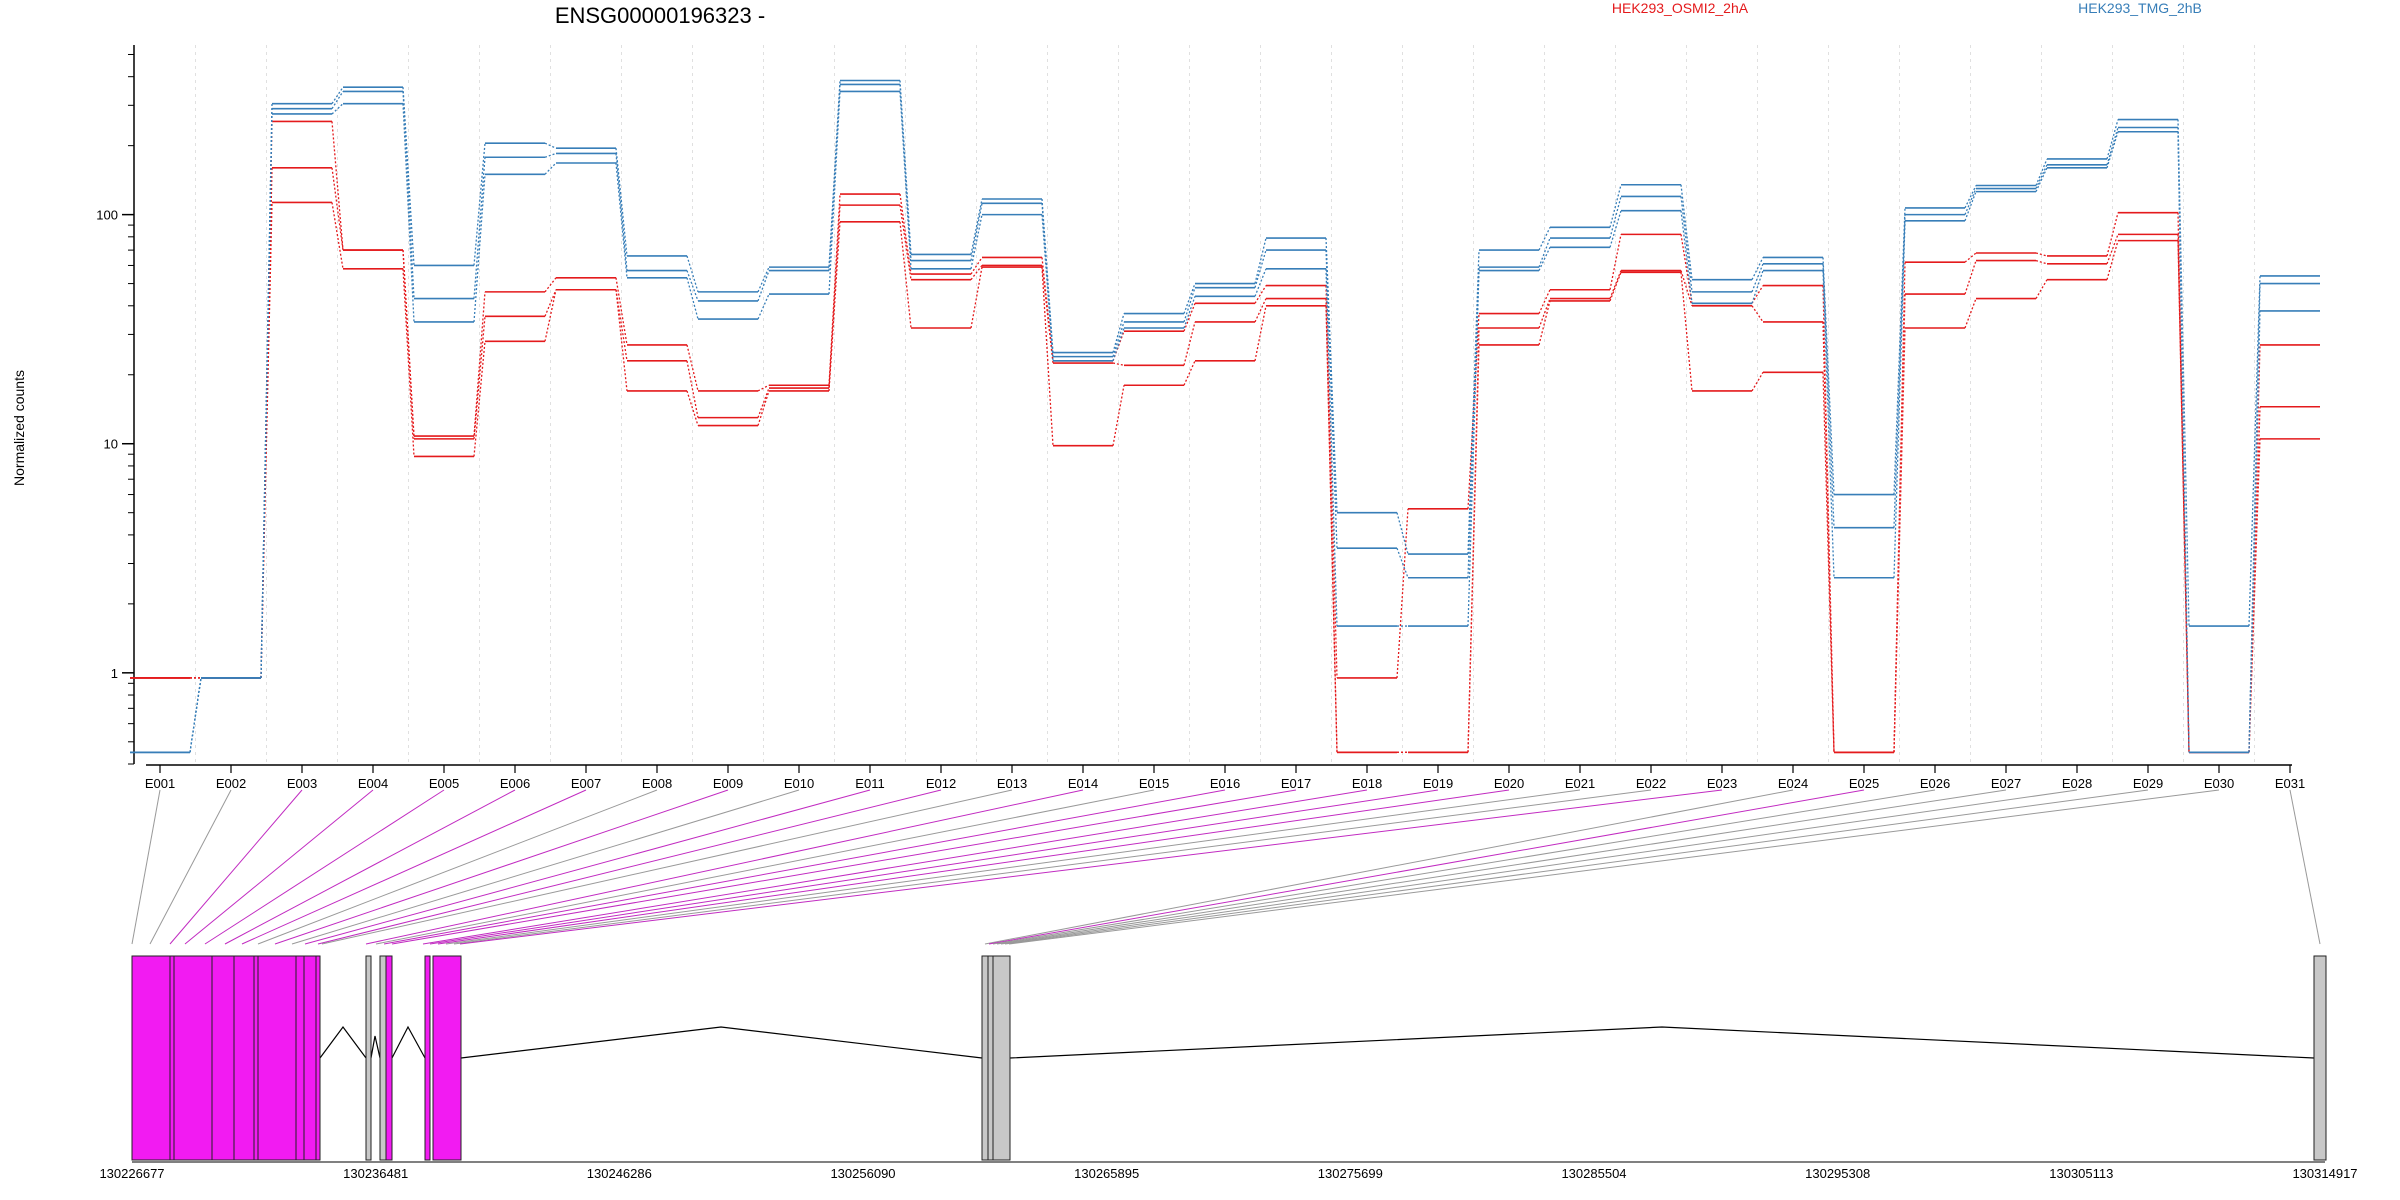 The width and height of the screenshot is (2400, 1200). I want to click on exon-label: E019, so click(1438, 783).